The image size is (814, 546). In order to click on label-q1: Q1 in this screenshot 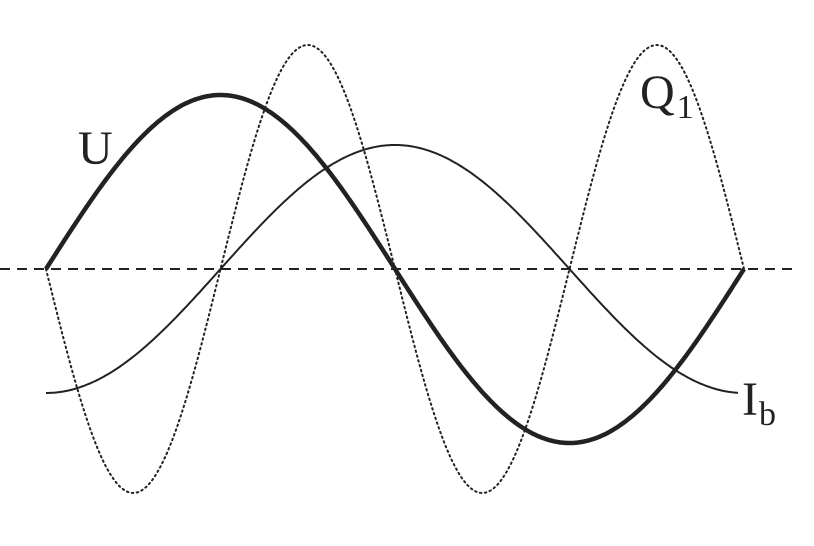, I will do `click(667, 96)`.